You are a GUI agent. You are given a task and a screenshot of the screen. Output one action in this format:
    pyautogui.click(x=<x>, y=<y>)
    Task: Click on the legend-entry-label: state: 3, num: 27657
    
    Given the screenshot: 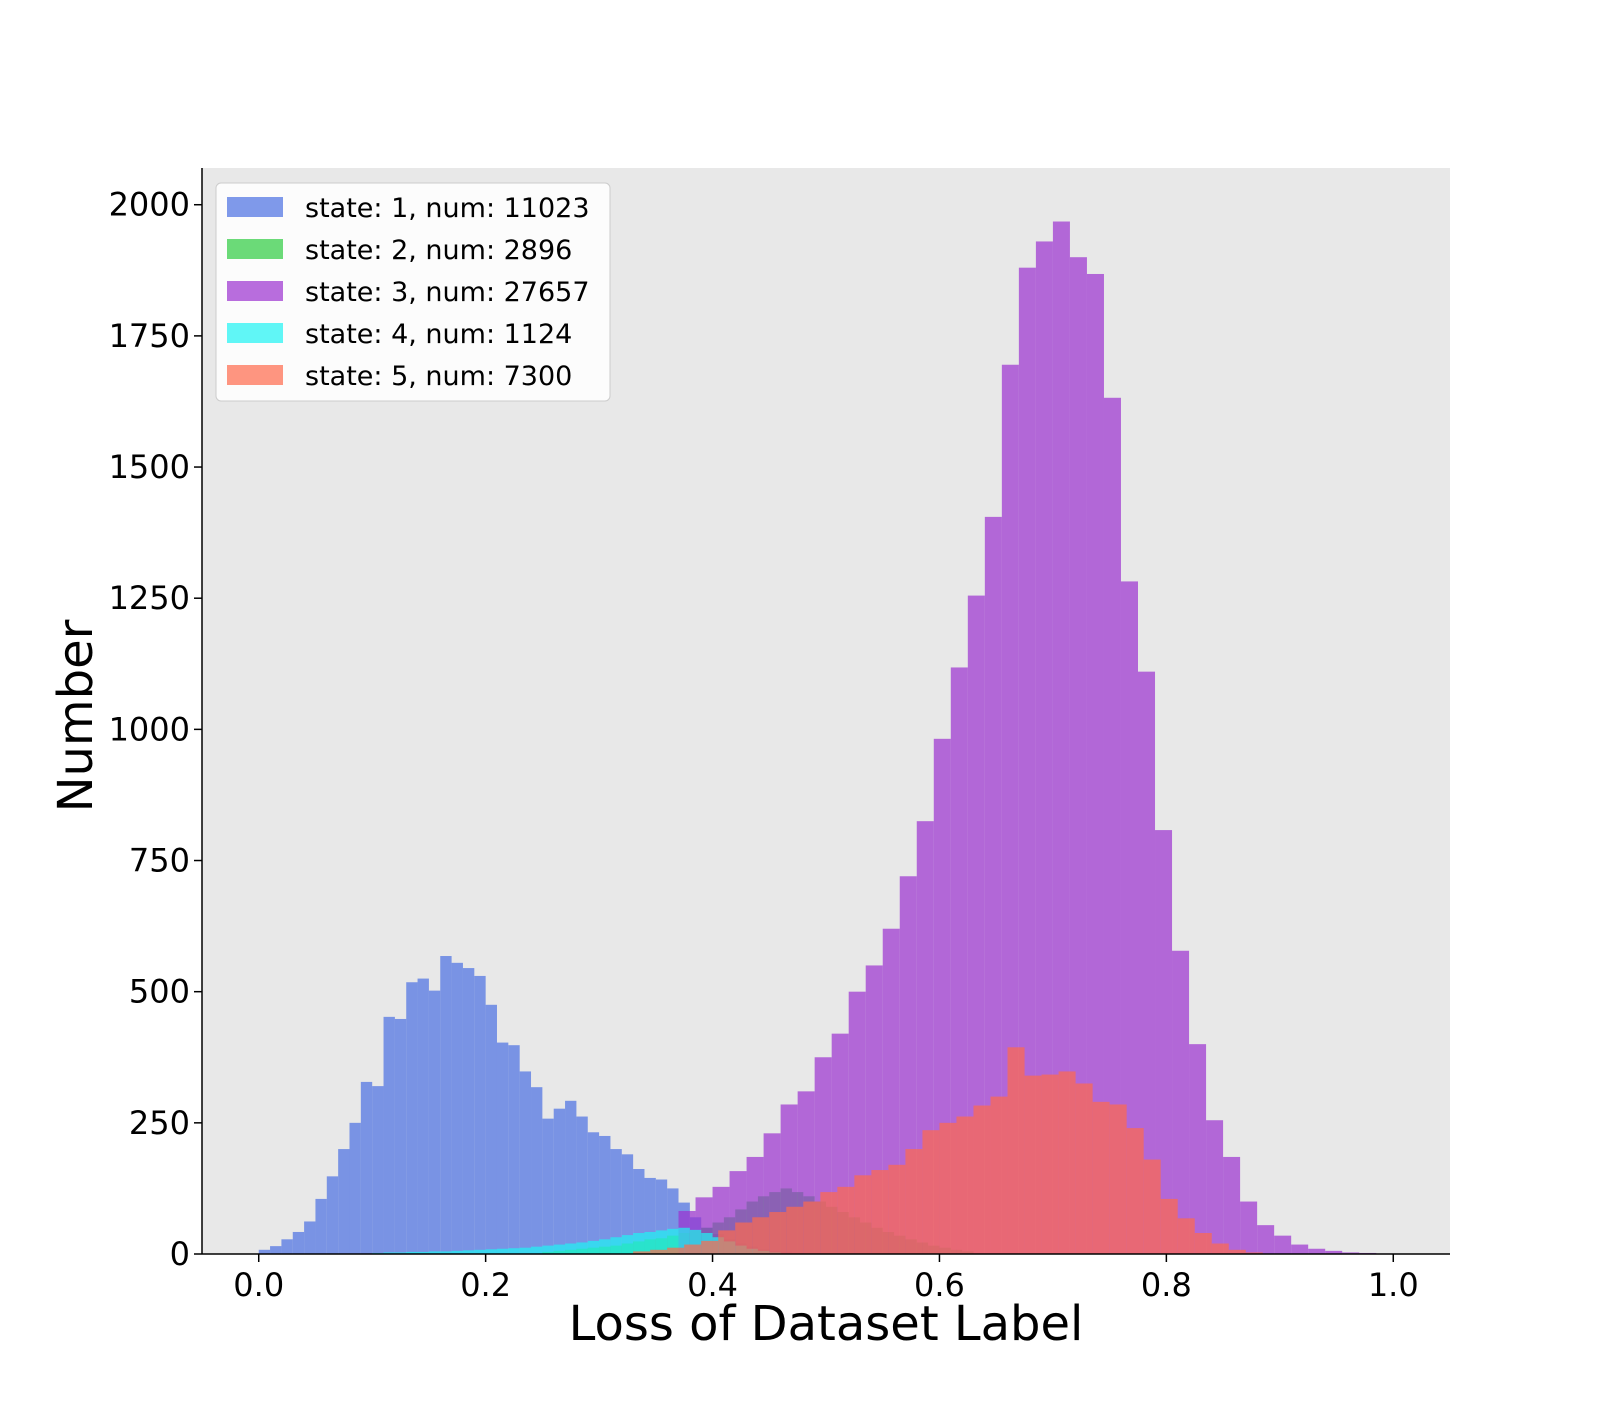 What is the action you would take?
    pyautogui.click(x=447, y=292)
    